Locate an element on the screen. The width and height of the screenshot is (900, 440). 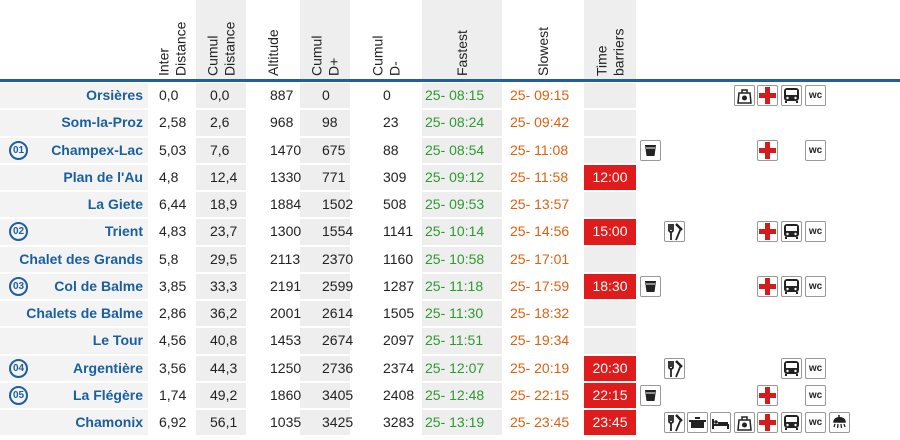
slowest: 25- 14:56 is located at coordinates (540, 231).